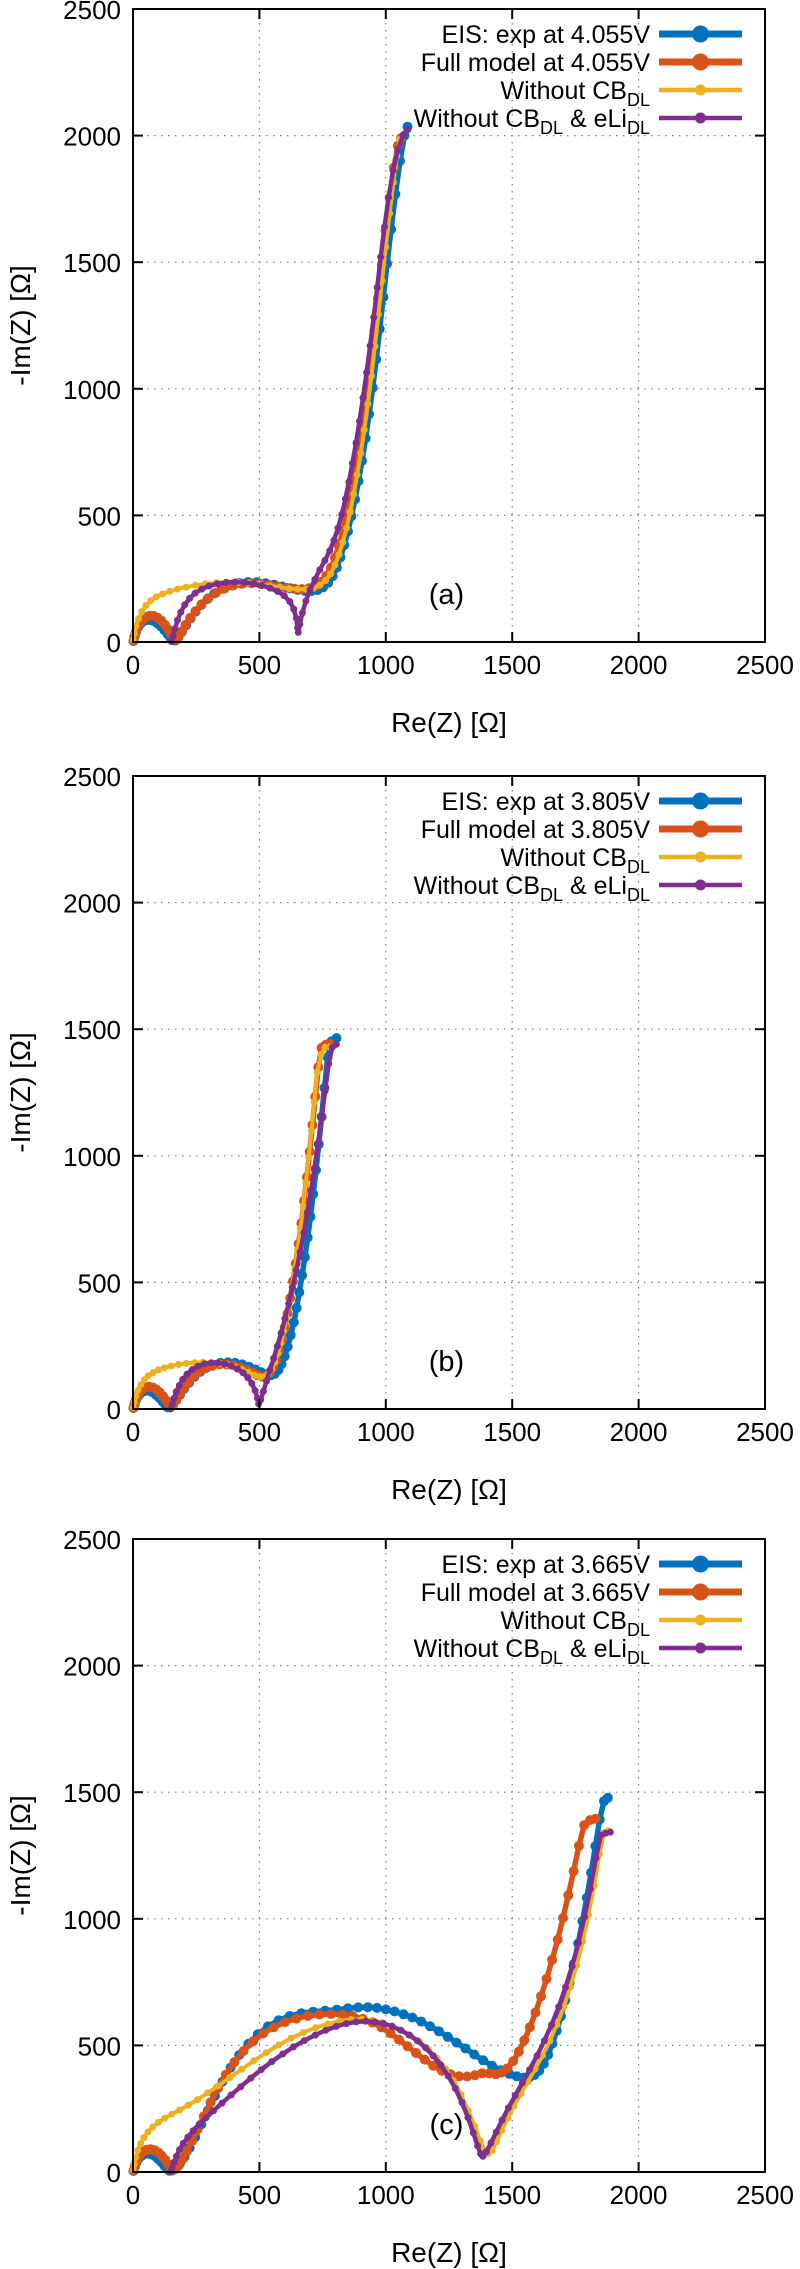 Image resolution: width=800 pixels, height=2269 pixels. What do you see at coordinates (133, 2195) in the screenshot?
I see `x-tick-label: 0` at bounding box center [133, 2195].